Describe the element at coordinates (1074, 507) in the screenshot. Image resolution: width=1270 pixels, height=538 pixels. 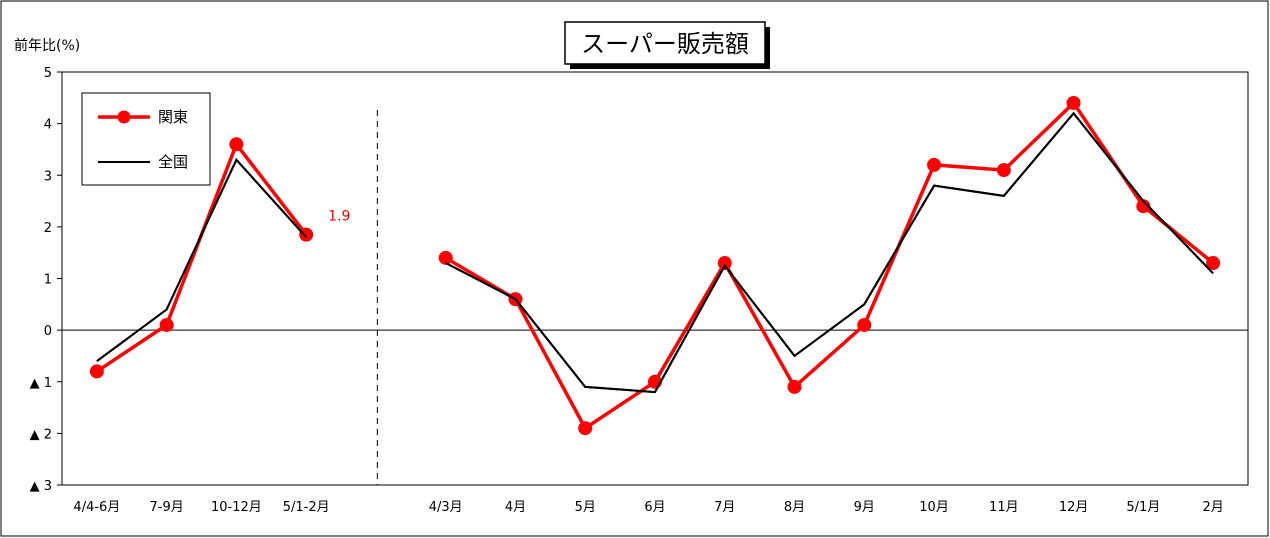
I see `x-tick-label: 12月` at that location.